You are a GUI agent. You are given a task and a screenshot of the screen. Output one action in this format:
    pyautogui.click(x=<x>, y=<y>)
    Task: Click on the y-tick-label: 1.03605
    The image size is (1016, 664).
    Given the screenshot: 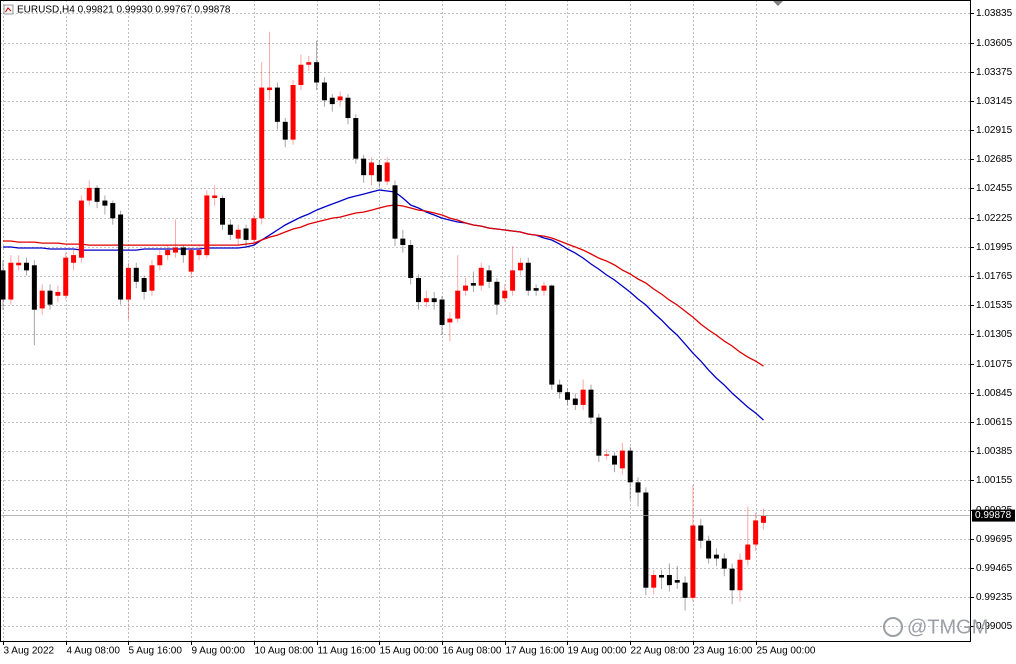 What is the action you would take?
    pyautogui.click(x=994, y=43)
    